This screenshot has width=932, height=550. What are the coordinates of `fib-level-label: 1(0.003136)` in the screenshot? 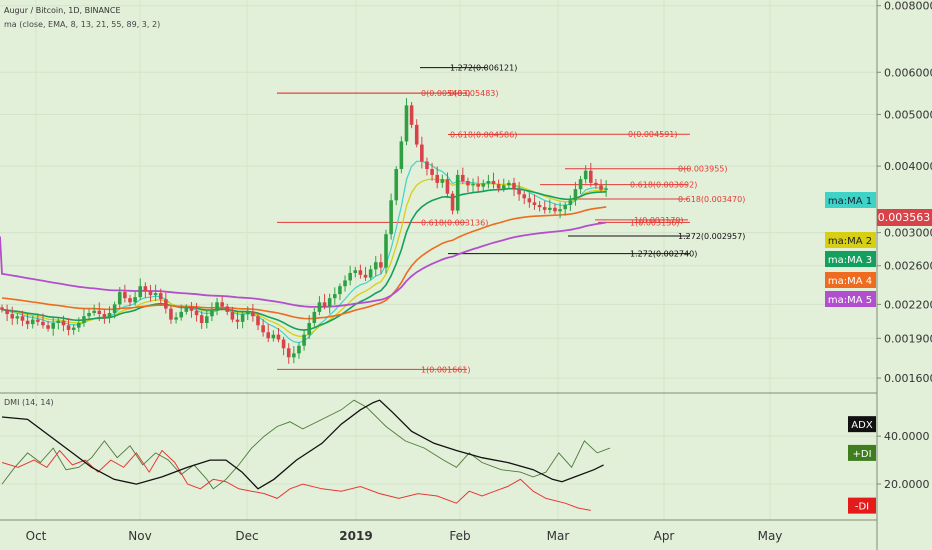 It's located at (655, 222).